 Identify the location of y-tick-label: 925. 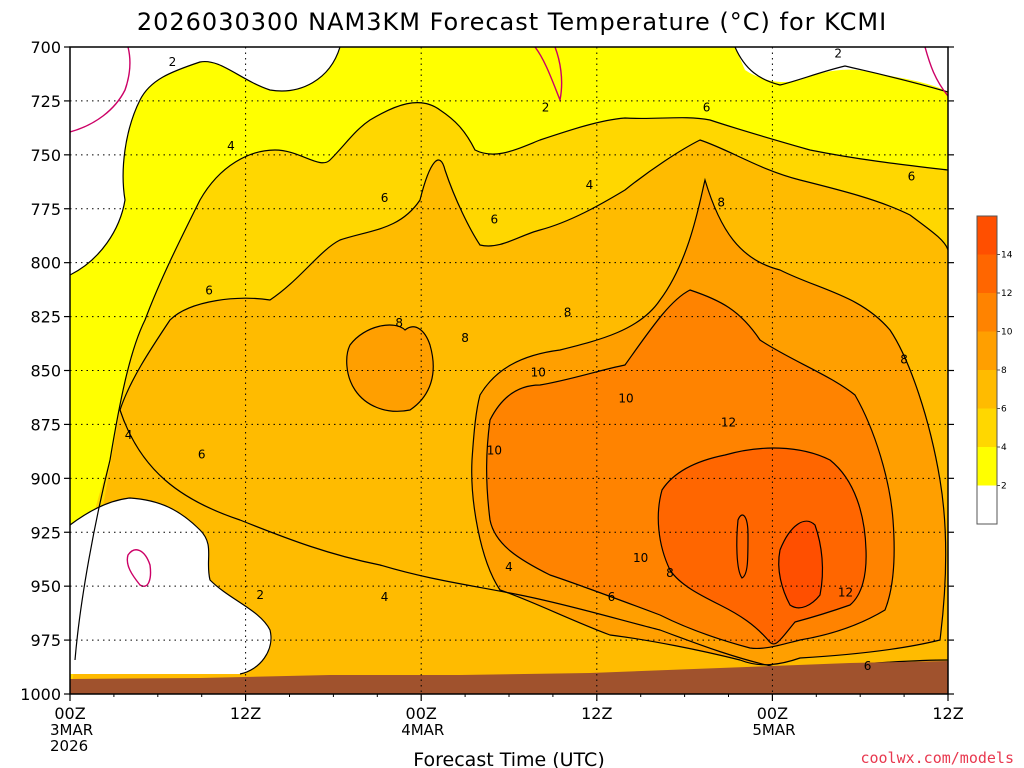
(45, 532).